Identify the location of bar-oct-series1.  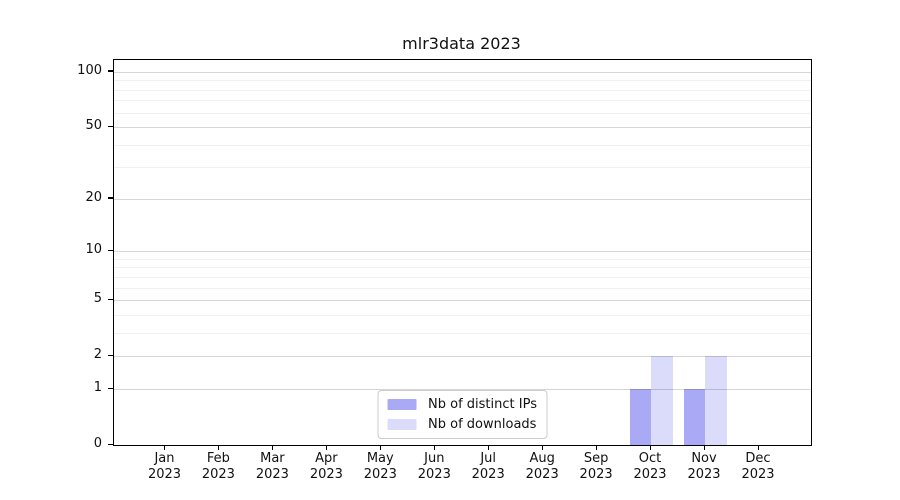
(662, 400).